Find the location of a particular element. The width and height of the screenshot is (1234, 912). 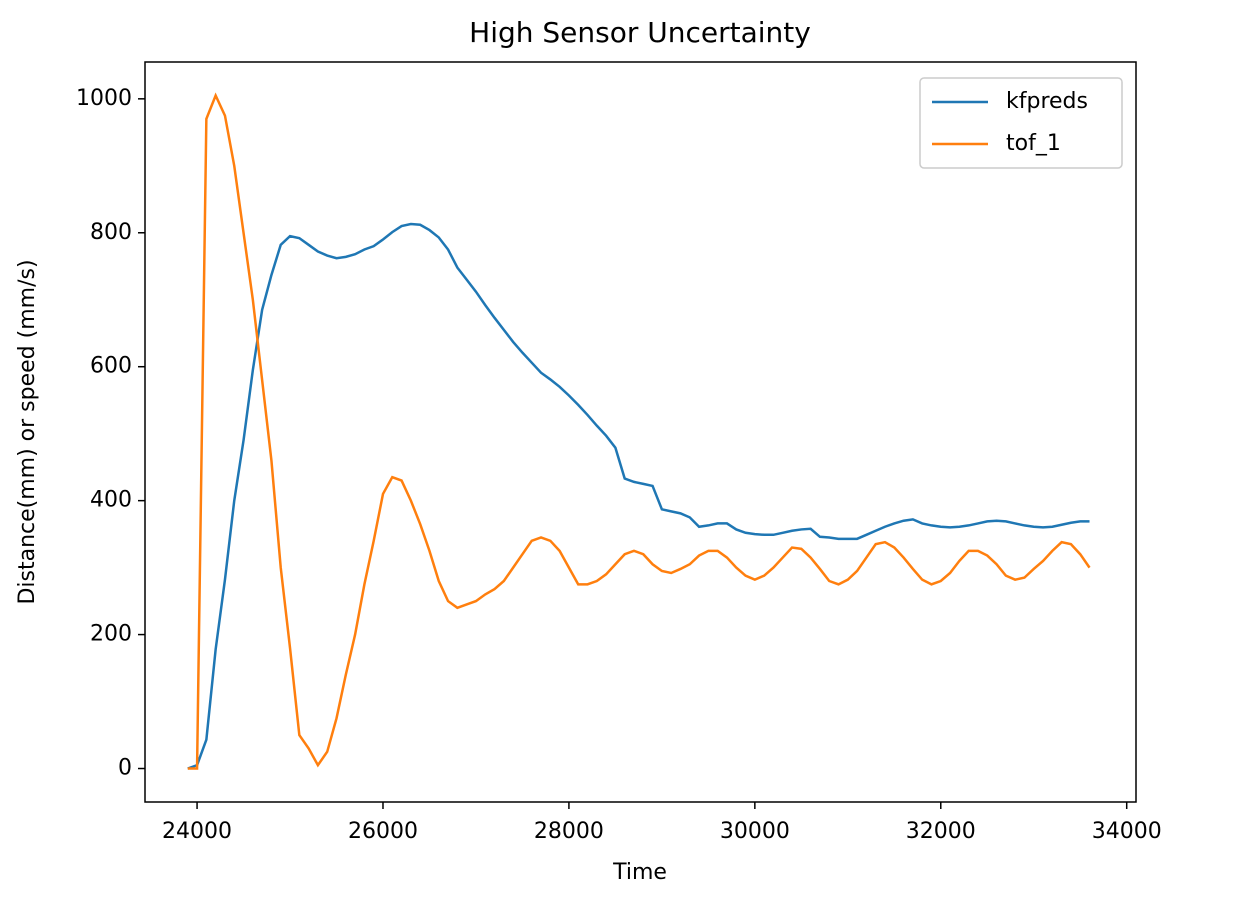

x-tick-label: 34000 is located at coordinates (1127, 831).